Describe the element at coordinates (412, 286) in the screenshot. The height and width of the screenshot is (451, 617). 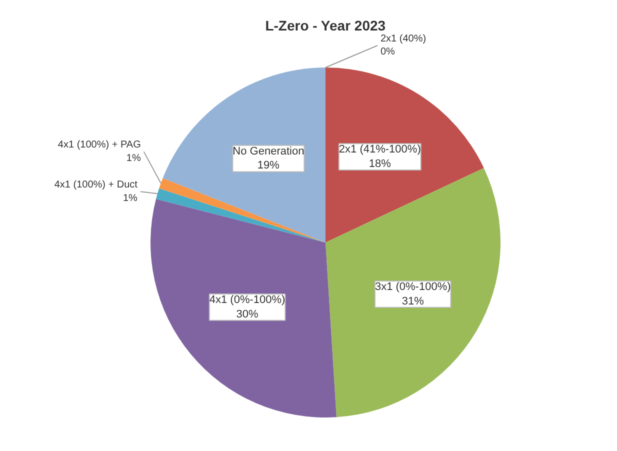
I see `slice-label: 3x1 (0%-100%)` at that location.